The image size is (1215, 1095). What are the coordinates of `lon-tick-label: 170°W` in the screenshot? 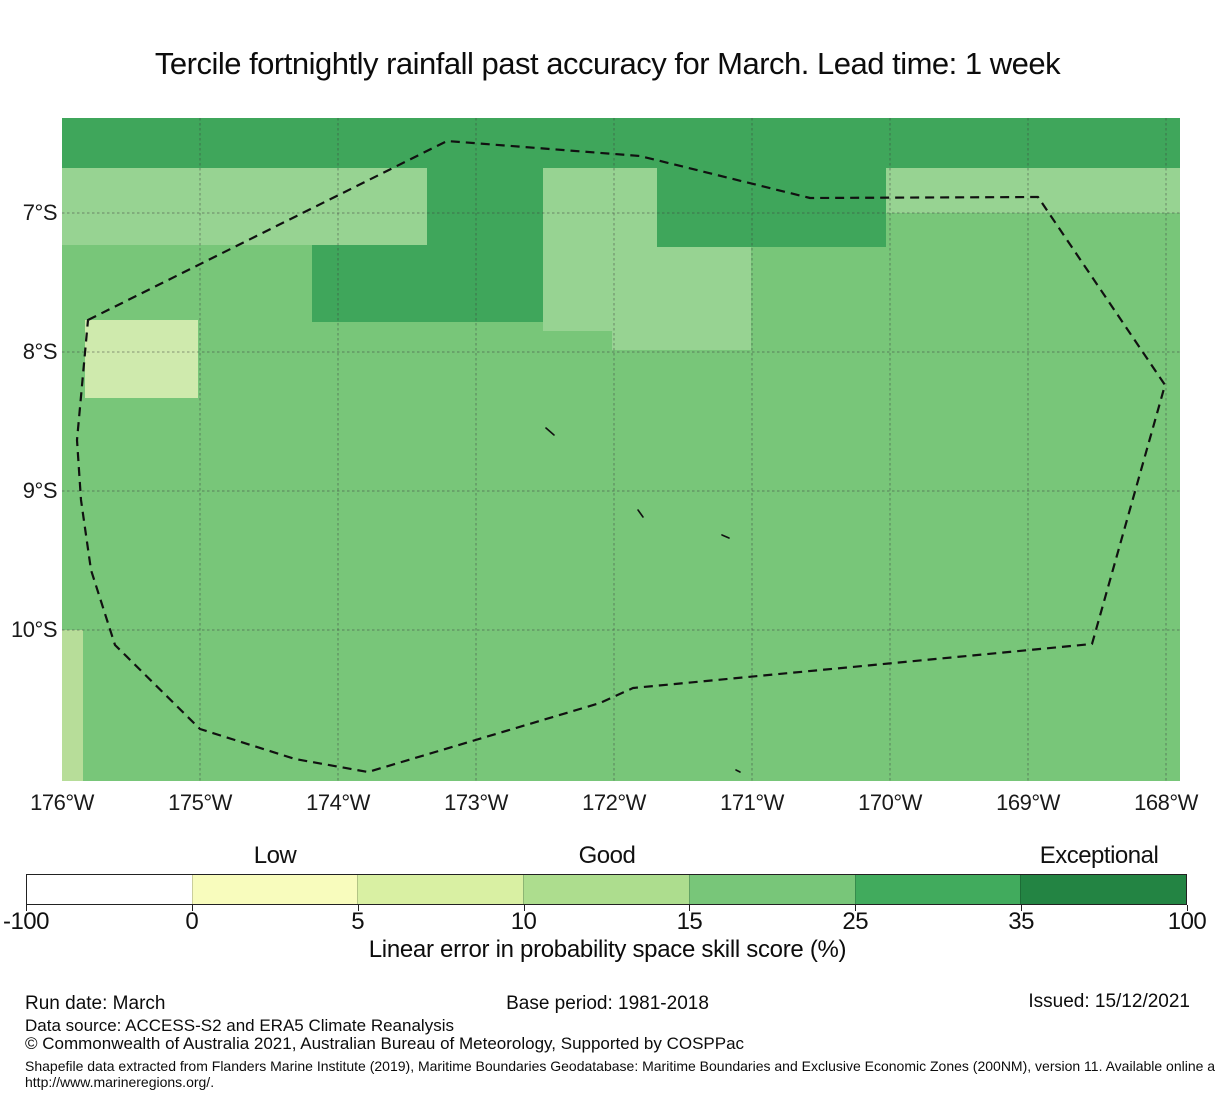 It's located at (890, 802).